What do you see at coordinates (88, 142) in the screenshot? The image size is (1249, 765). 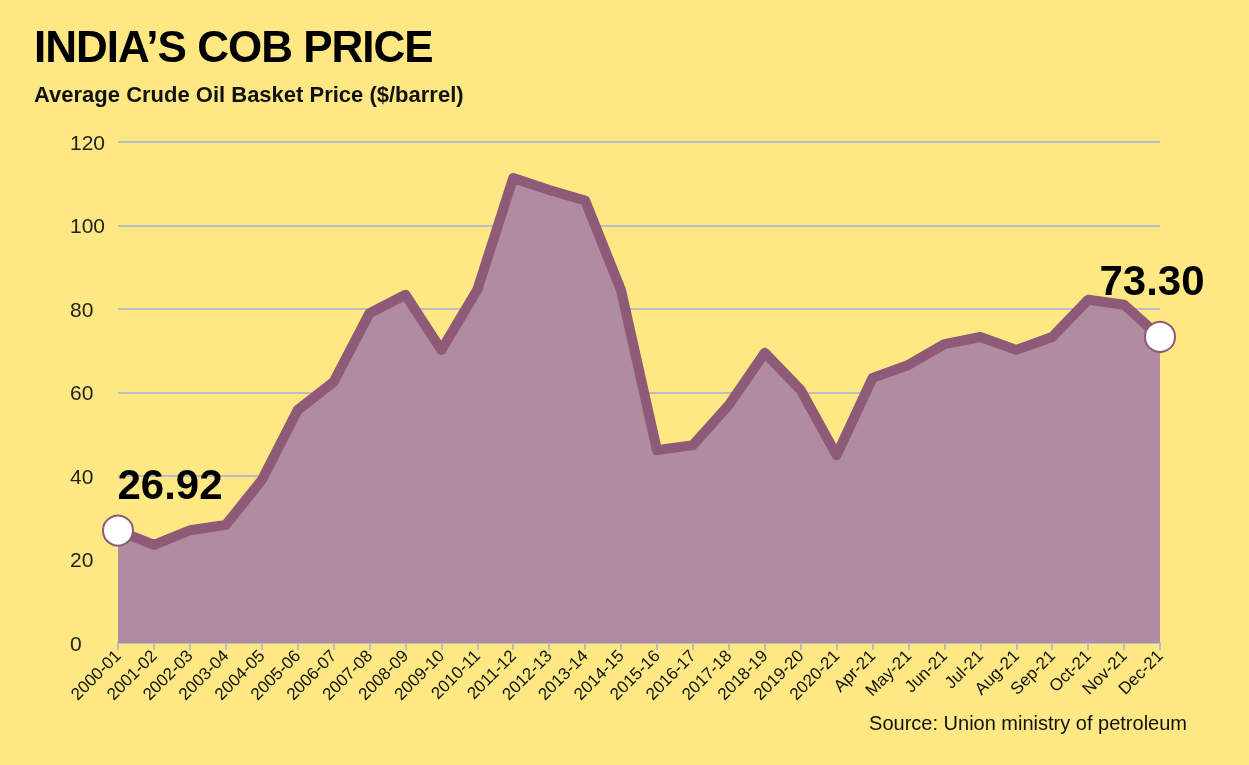 I see `y-tick-label: 120` at bounding box center [88, 142].